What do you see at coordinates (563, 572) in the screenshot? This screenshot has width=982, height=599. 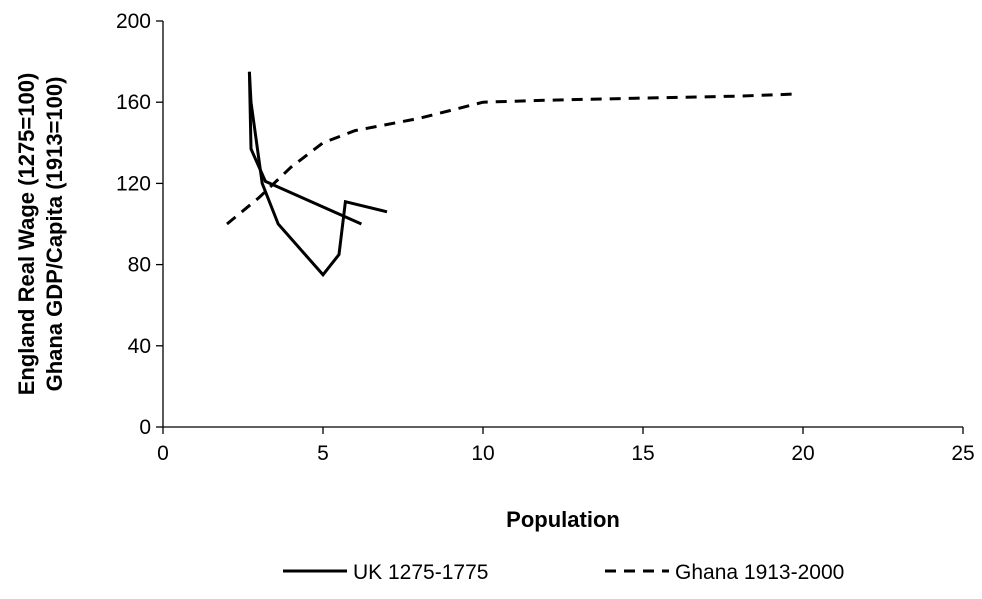 I see `legend: UK 1275-1775 Ghana 1913-2000` at bounding box center [563, 572].